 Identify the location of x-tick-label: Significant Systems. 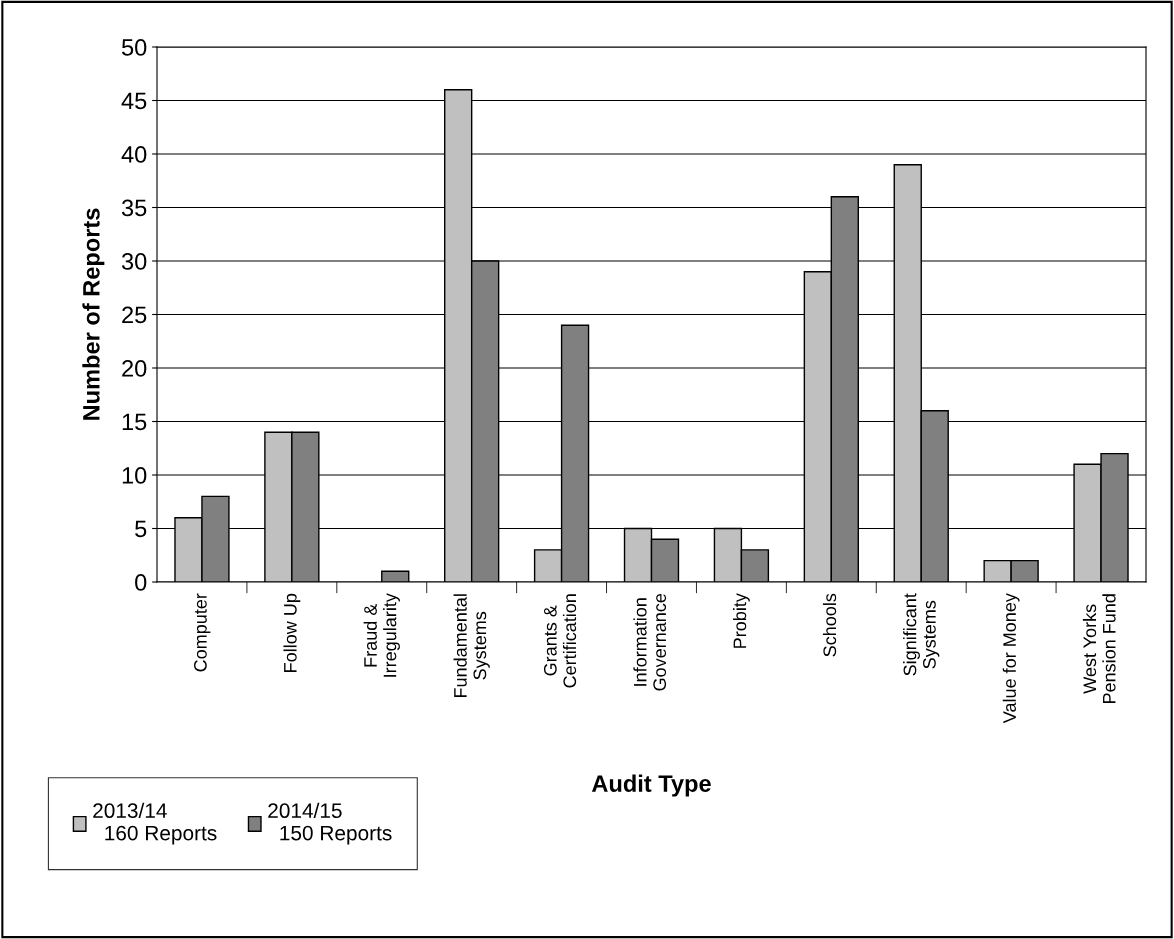
(921, 634).